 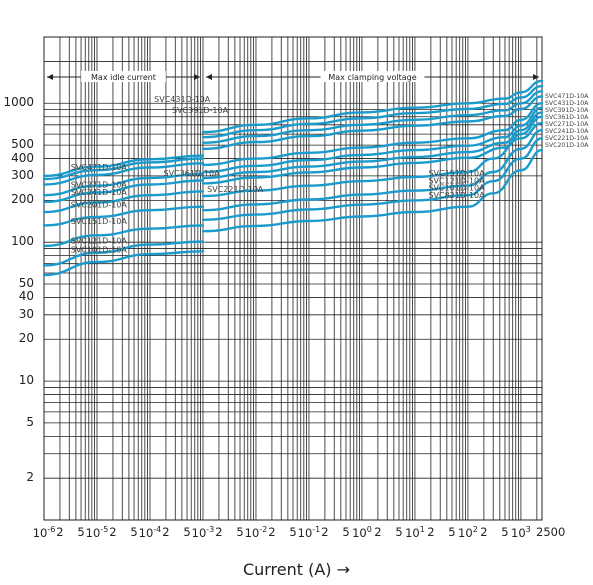 What do you see at coordinates (293, 76) in the screenshot?
I see `region-label-layer: Max idle current Max clamping voltage` at bounding box center [293, 76].